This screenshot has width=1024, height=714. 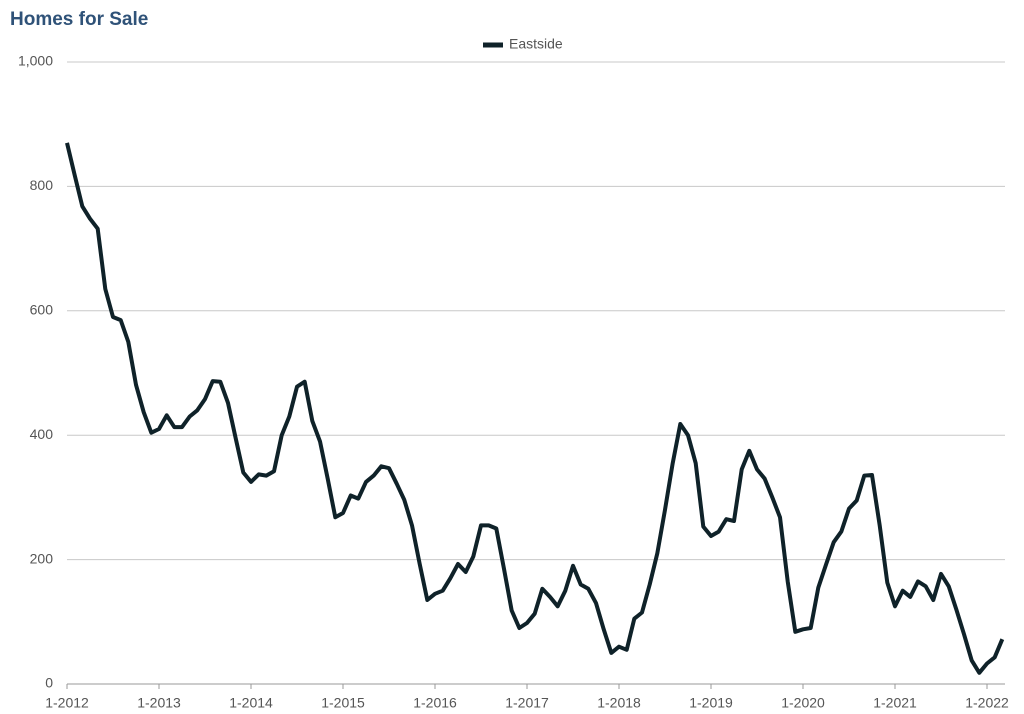 What do you see at coordinates (42, 434) in the screenshot?
I see `y-tick-label: 400` at bounding box center [42, 434].